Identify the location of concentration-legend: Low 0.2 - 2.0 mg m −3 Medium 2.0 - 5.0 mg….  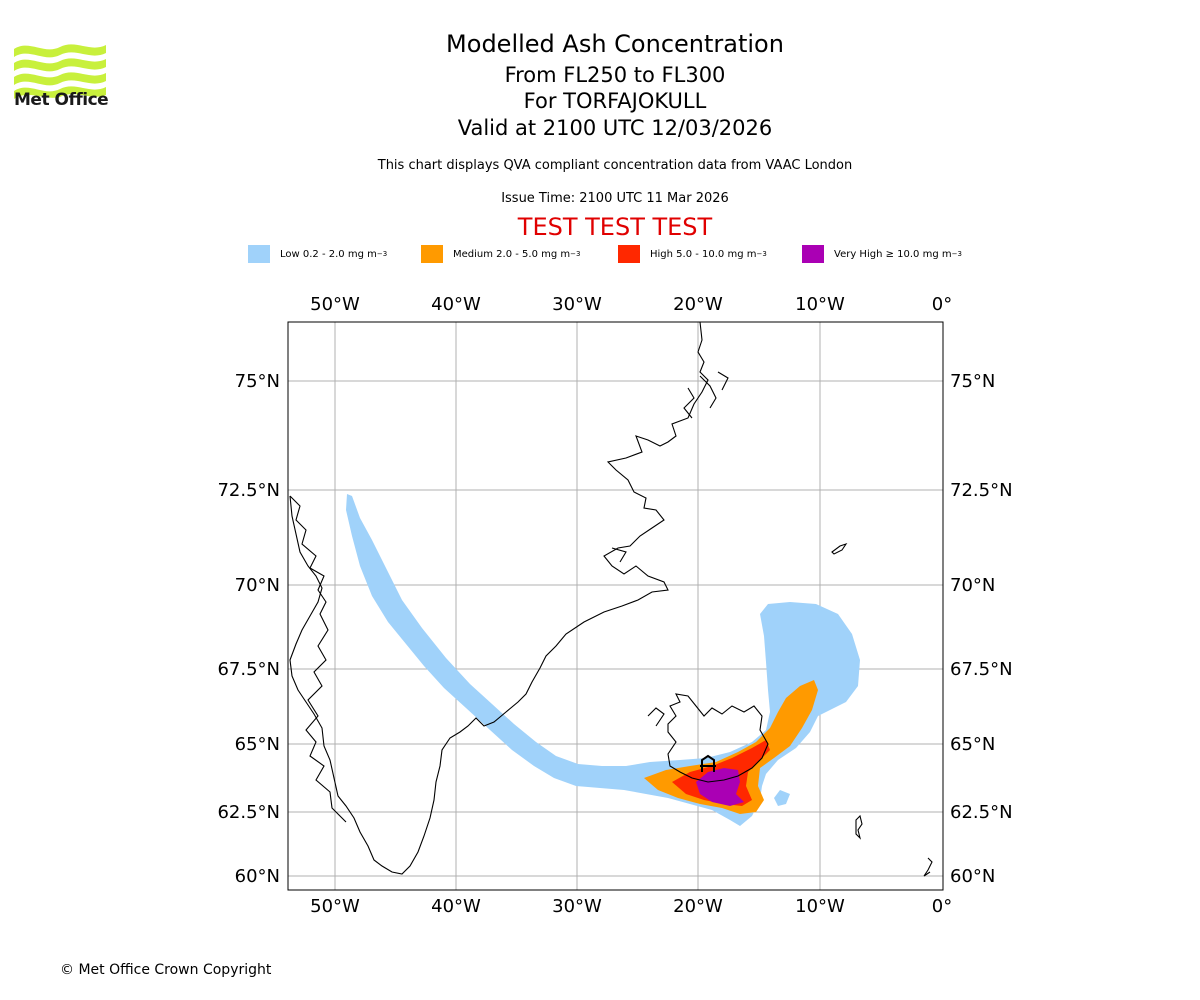
(628, 254).